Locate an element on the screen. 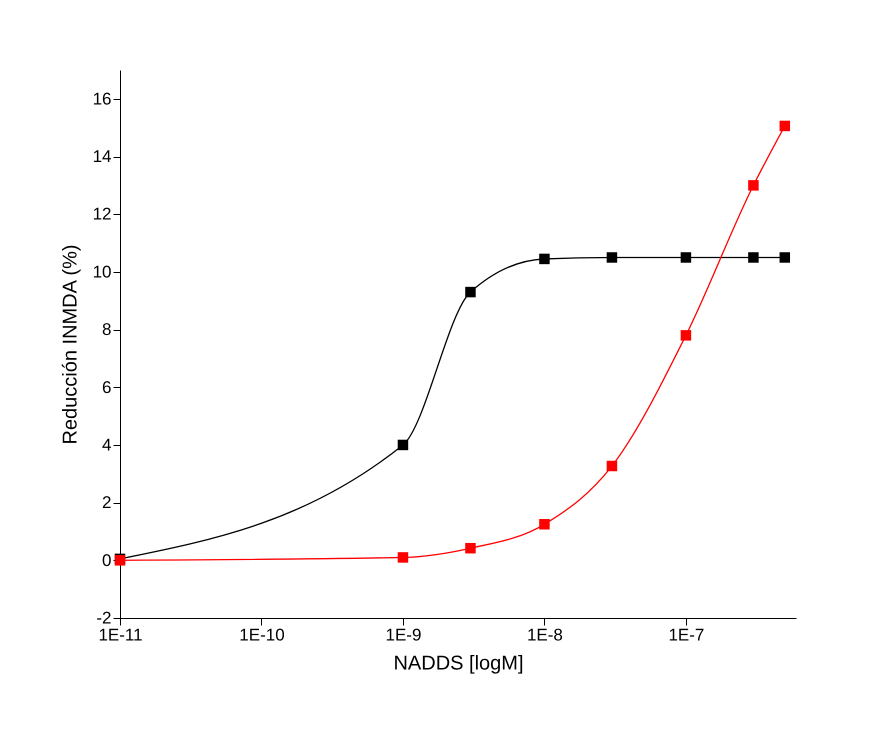  x-tick-label: 1E-8 is located at coordinates (544, 635).